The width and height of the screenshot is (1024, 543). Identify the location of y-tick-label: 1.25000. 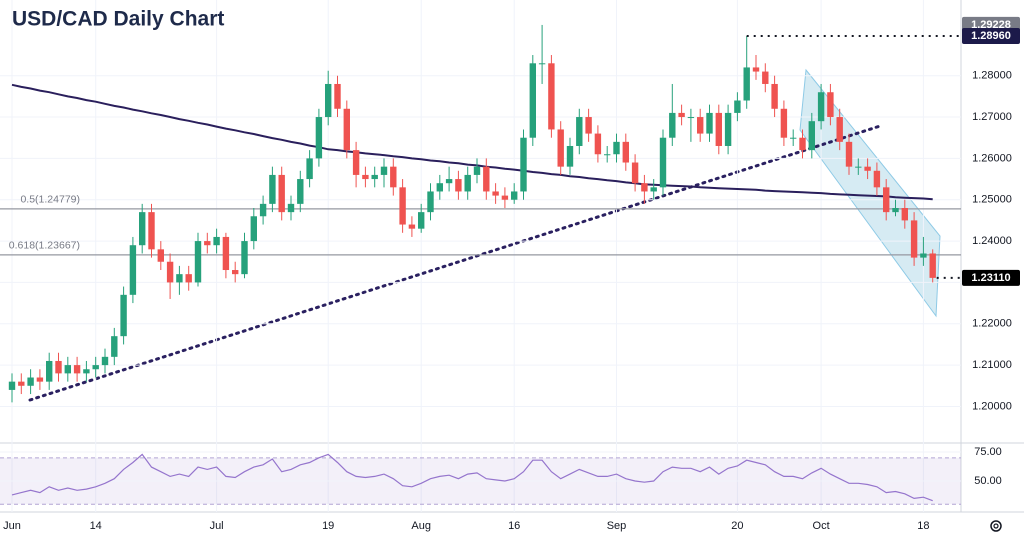
(992, 200).